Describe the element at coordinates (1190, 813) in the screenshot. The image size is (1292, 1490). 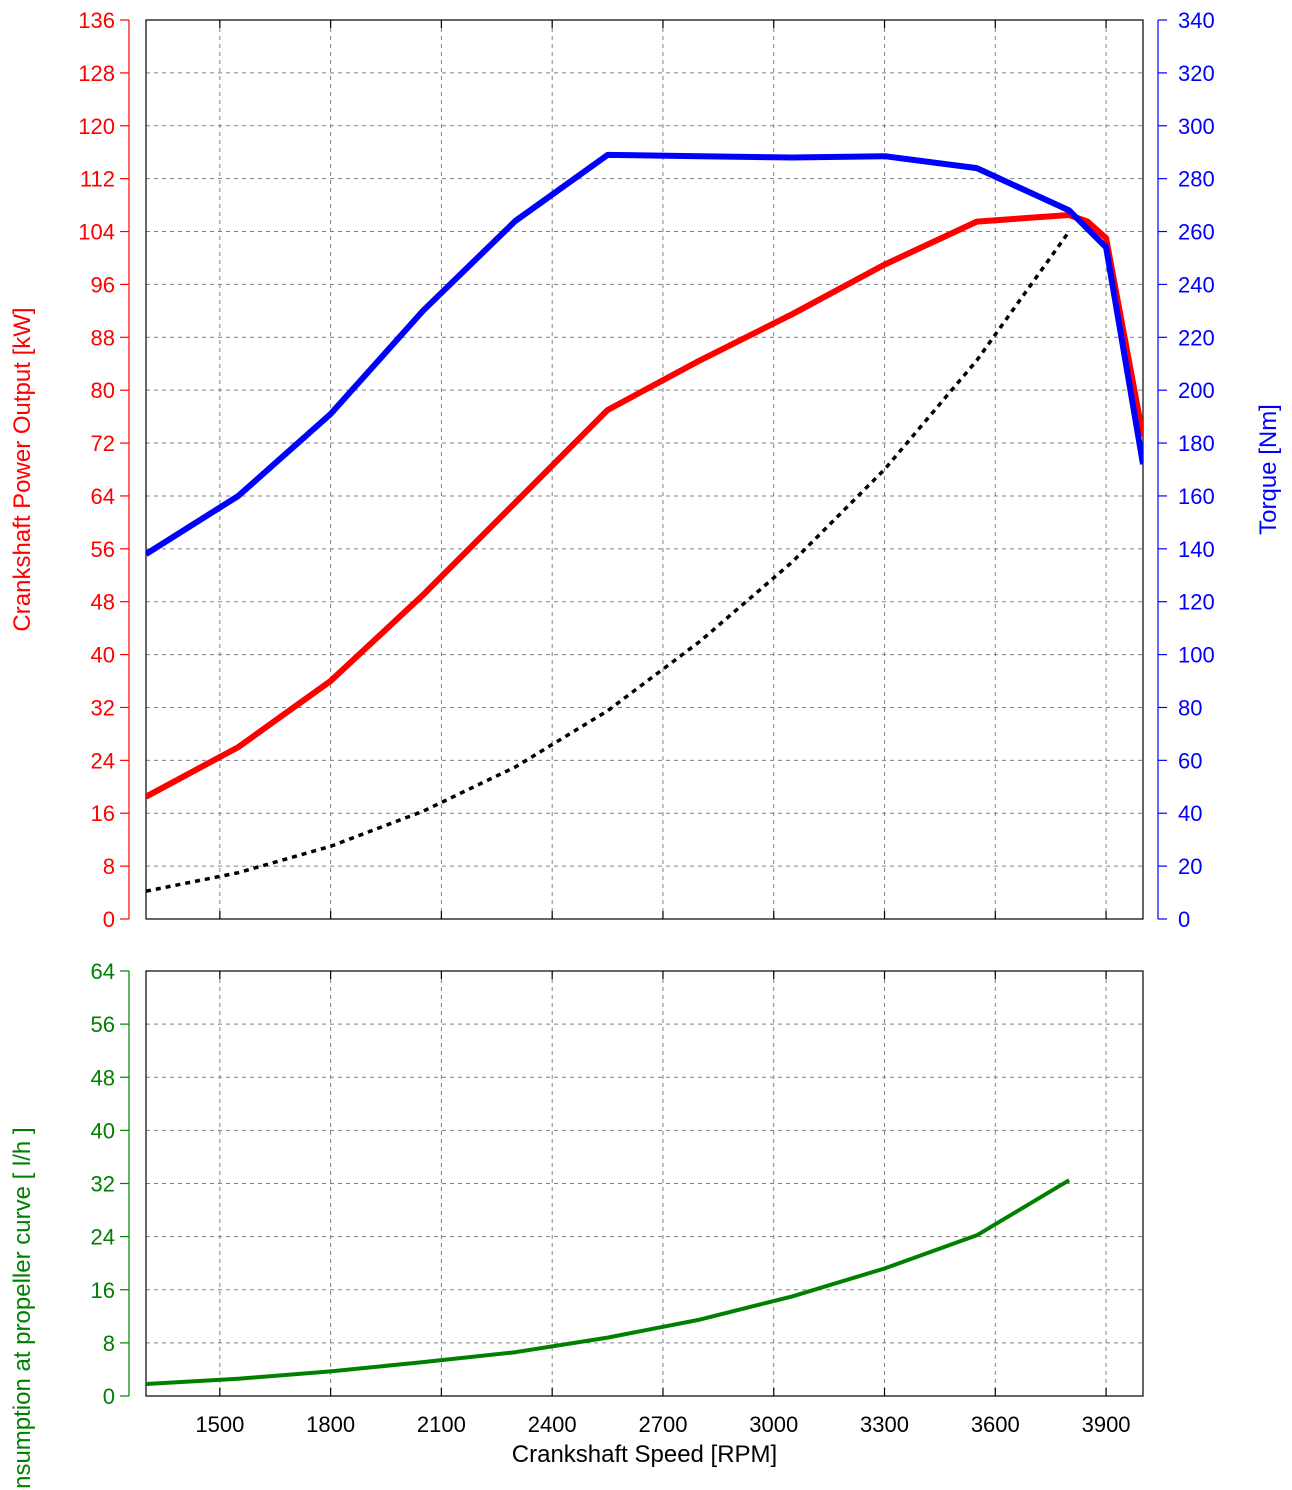
I see `right-axis-tick-label: 40` at that location.